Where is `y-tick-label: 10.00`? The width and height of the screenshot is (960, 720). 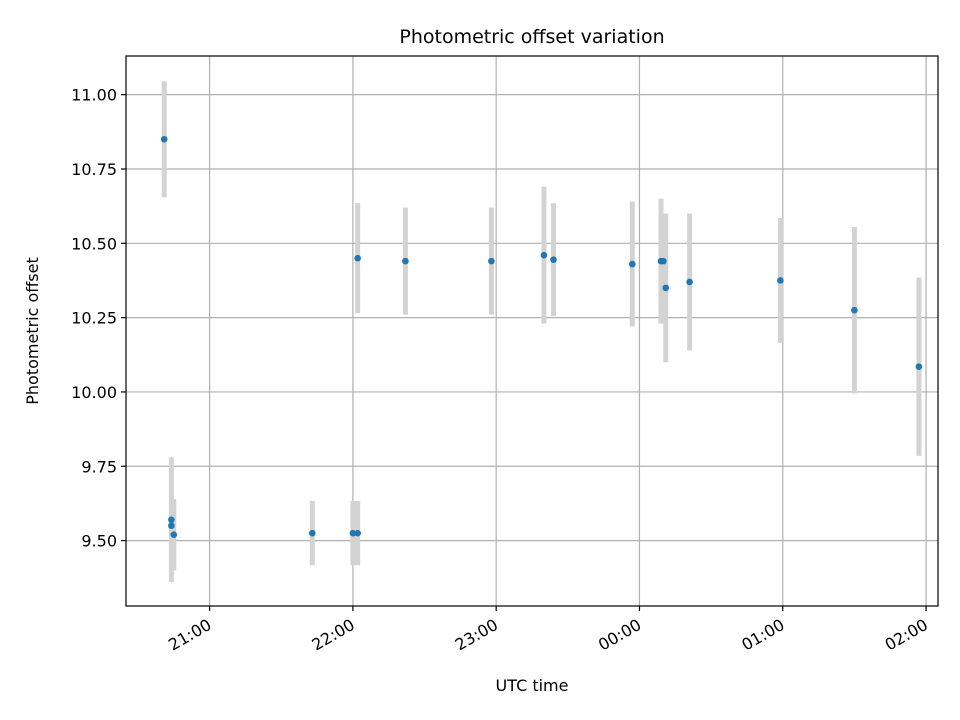
y-tick-label: 10.00 is located at coordinates (94, 392).